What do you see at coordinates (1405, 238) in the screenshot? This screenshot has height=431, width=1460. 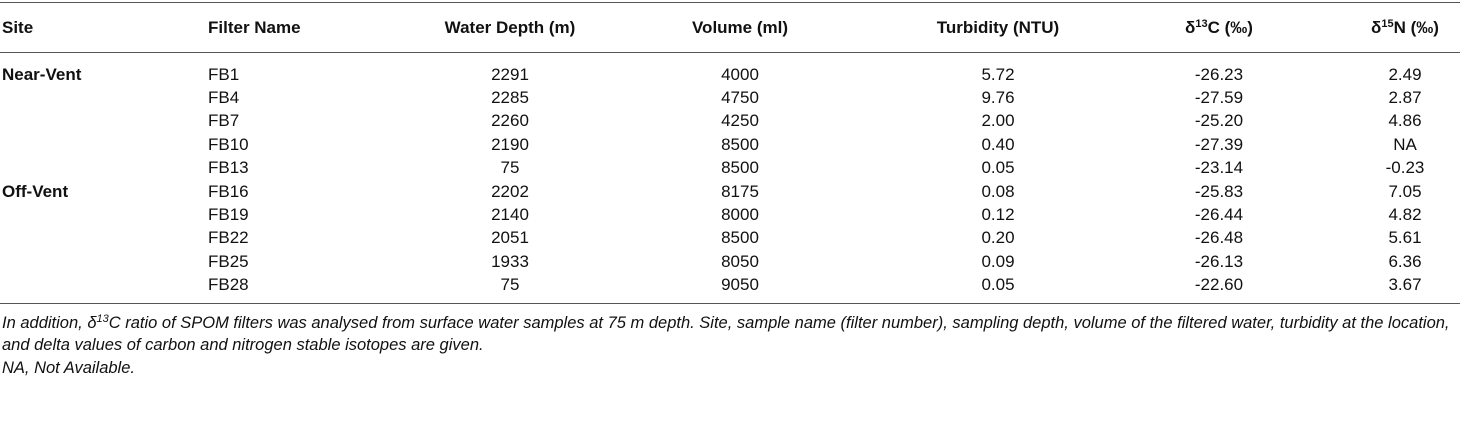 I see `cell: 5.61` at bounding box center [1405, 238].